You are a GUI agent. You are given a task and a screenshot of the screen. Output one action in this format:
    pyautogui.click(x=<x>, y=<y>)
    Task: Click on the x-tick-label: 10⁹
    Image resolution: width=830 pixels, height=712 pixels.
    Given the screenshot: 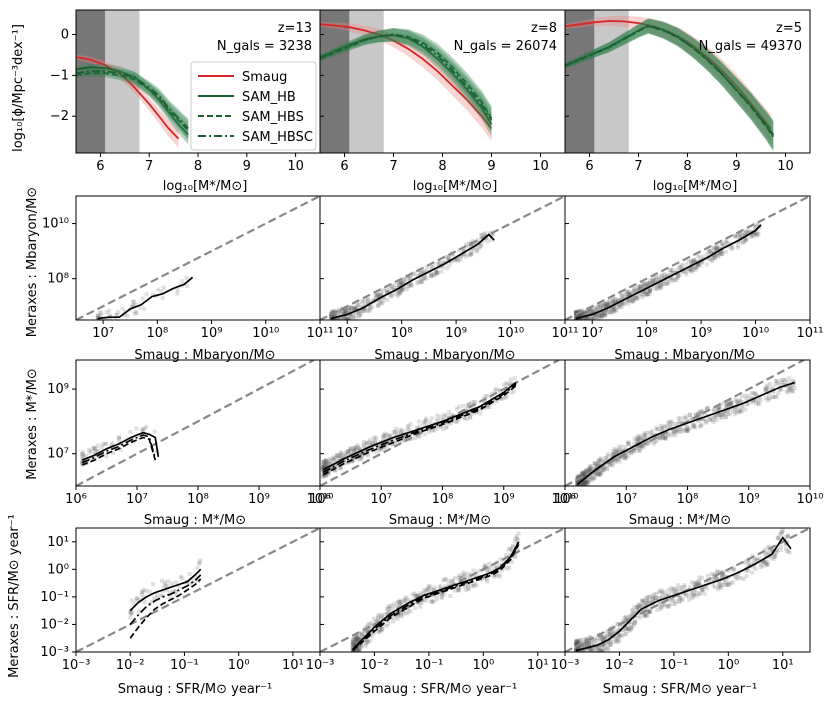 What is the action you would take?
    pyautogui.click(x=456, y=333)
    